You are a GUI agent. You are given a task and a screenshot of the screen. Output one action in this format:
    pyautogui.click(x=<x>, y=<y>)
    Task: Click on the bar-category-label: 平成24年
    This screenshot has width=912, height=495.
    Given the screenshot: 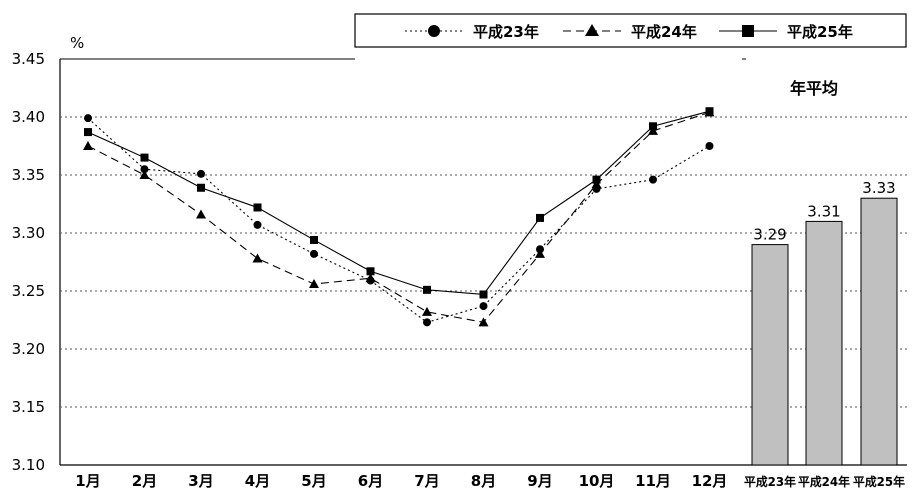 What is the action you would take?
    pyautogui.click(x=824, y=481)
    